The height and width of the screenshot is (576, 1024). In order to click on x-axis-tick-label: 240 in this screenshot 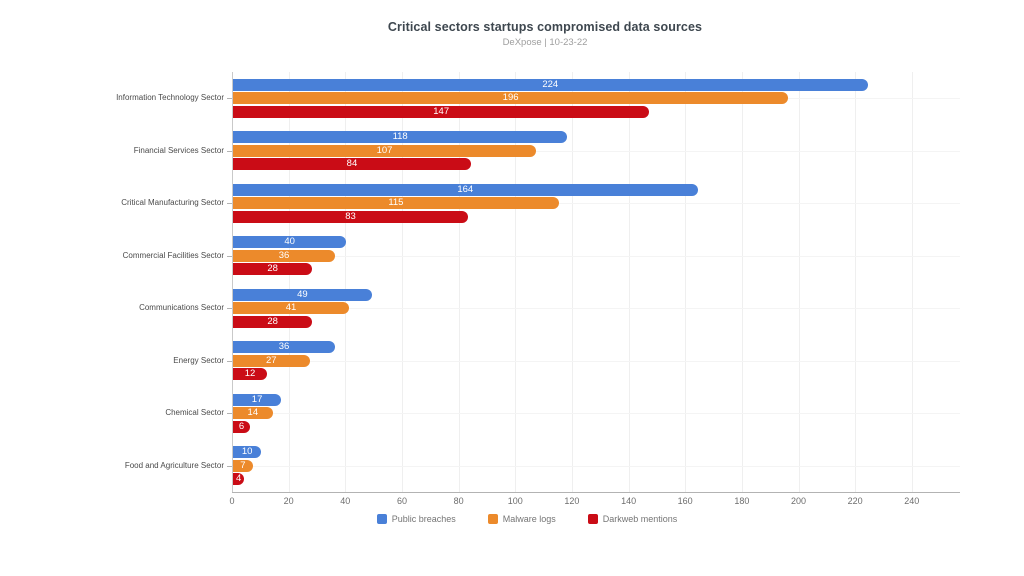, I will do `click(912, 501)`.